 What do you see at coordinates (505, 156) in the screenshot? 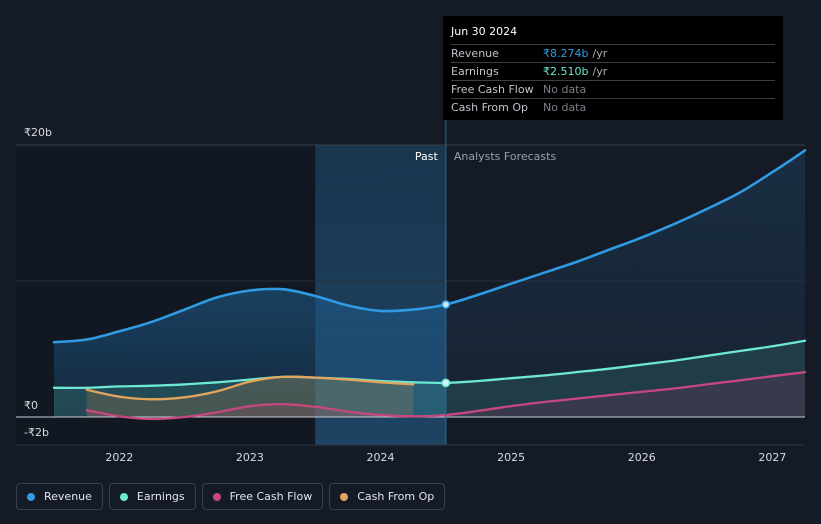
I see `forecast-label: Analysts Forecasts` at bounding box center [505, 156].